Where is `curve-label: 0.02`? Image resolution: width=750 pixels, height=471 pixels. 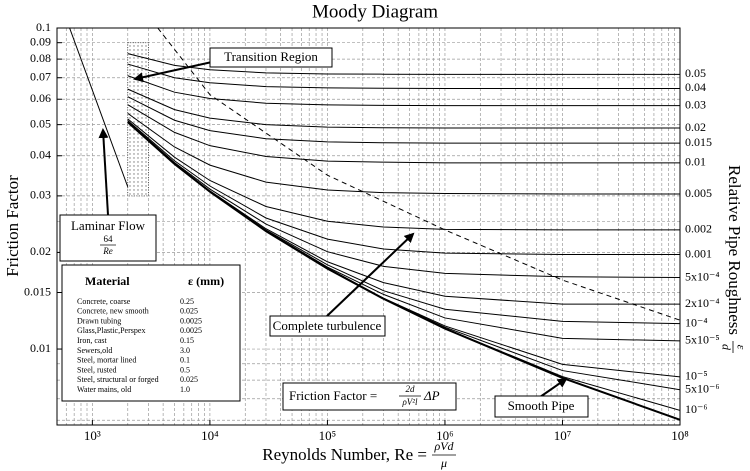
curve-label: 0.02 is located at coordinates (695, 127).